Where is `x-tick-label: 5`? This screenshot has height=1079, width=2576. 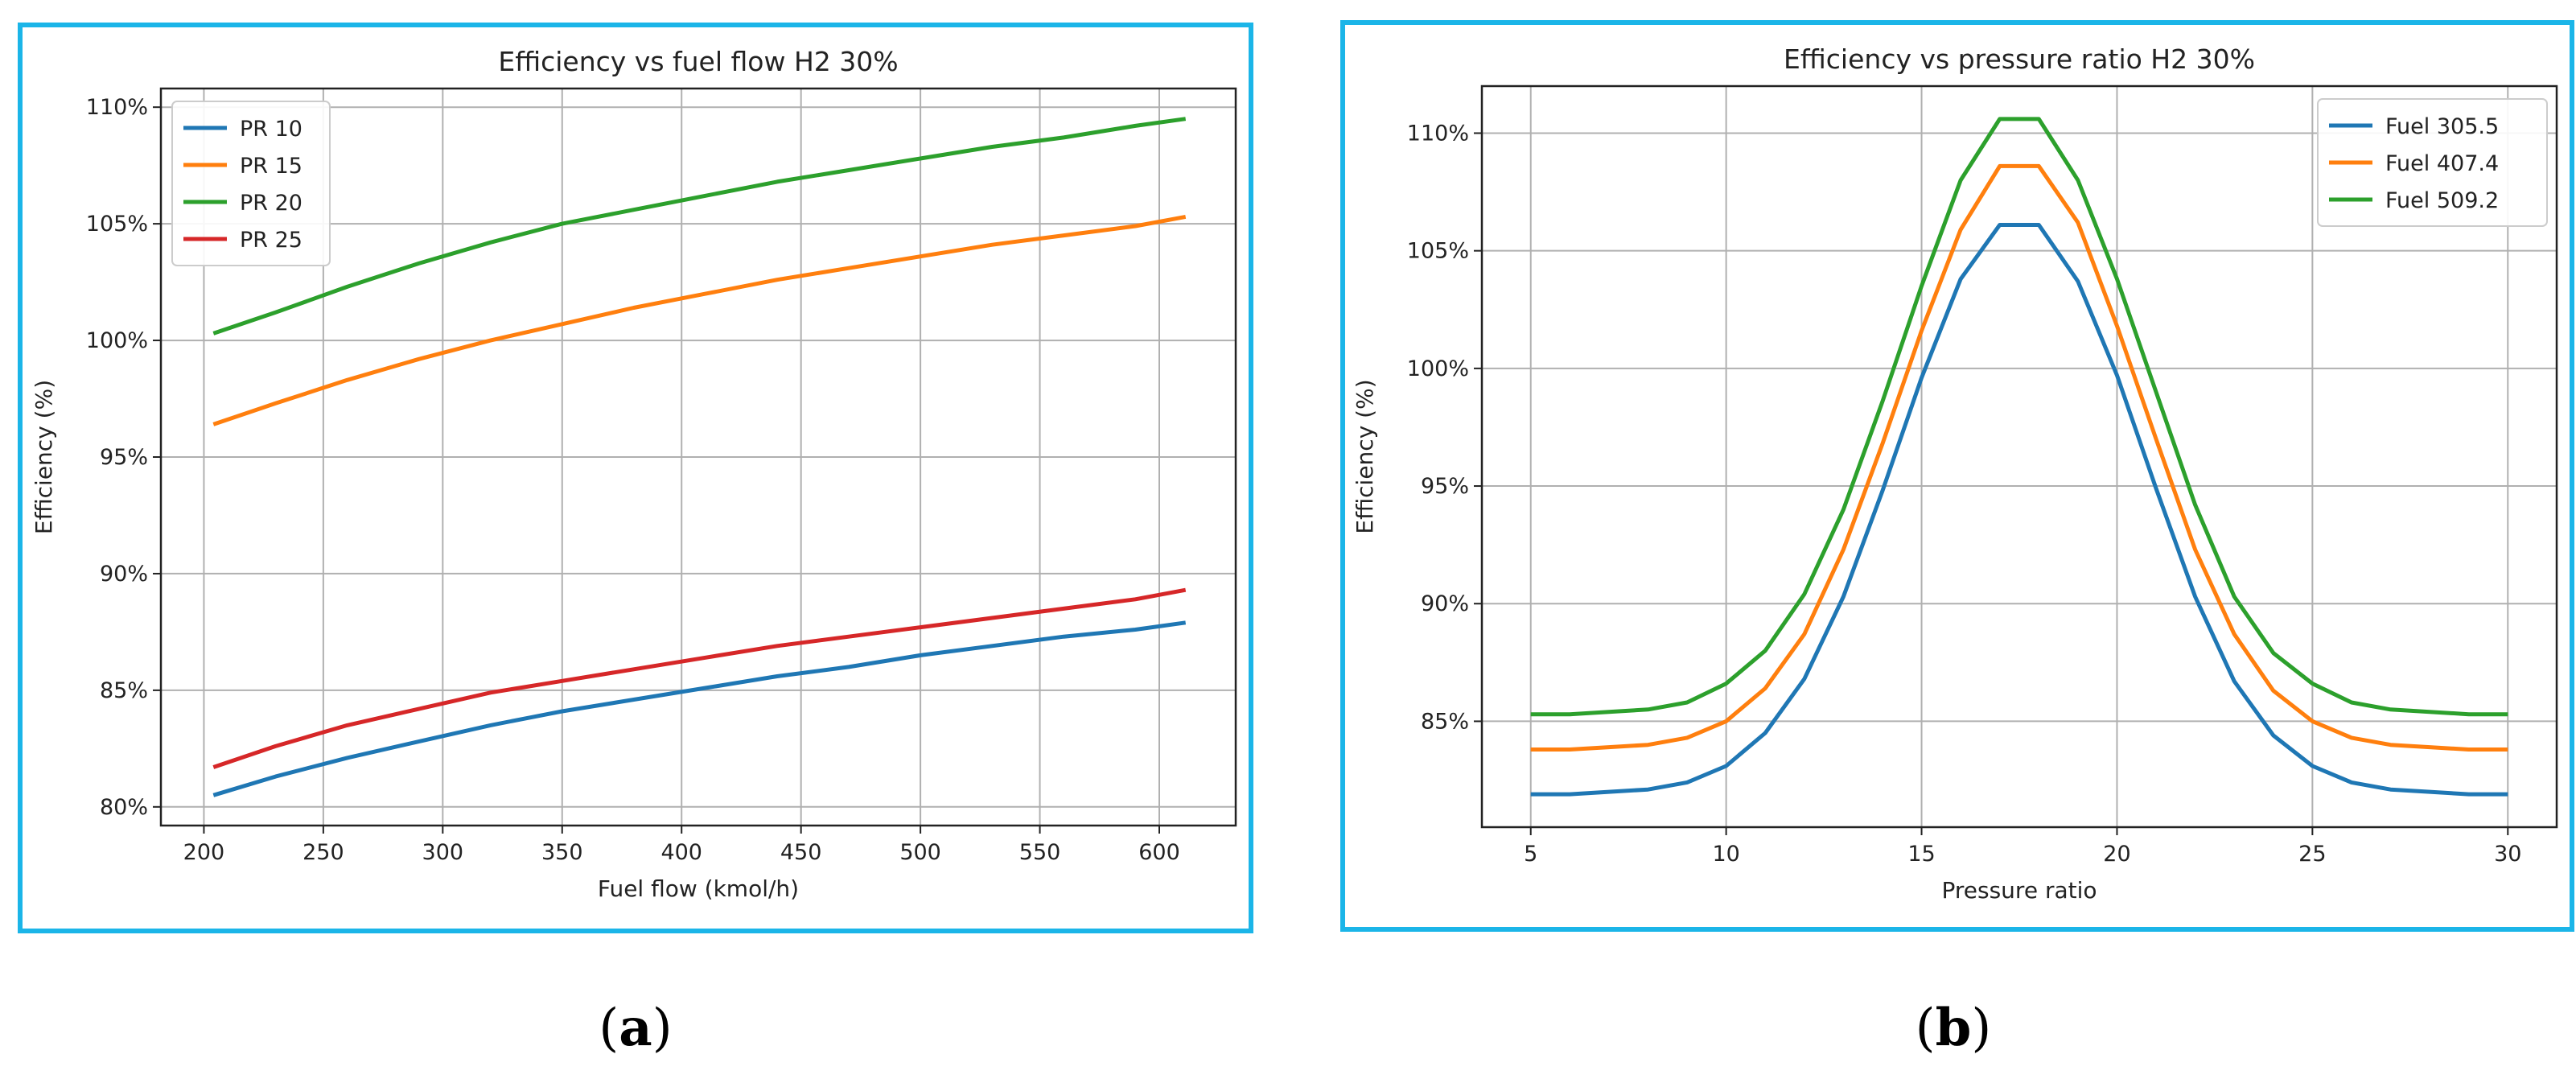
x-tick-label: 5 is located at coordinates (1530, 854).